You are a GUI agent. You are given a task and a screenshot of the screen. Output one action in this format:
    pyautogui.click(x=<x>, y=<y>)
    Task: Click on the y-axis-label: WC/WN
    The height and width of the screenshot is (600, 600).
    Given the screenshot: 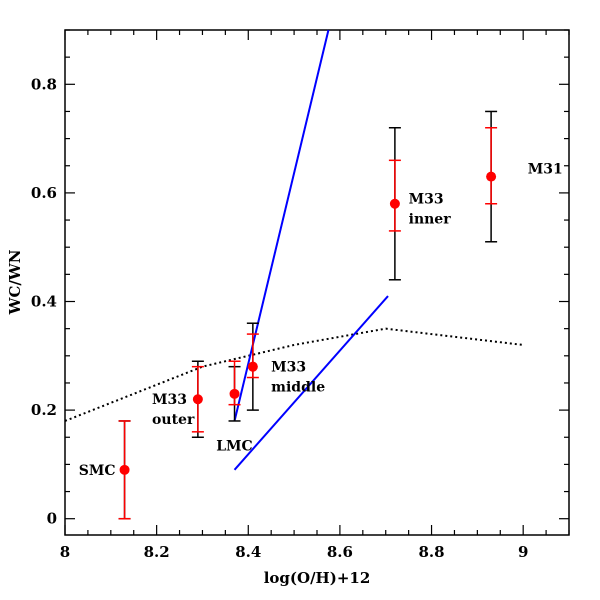 What is the action you would take?
    pyautogui.click(x=15, y=282)
    